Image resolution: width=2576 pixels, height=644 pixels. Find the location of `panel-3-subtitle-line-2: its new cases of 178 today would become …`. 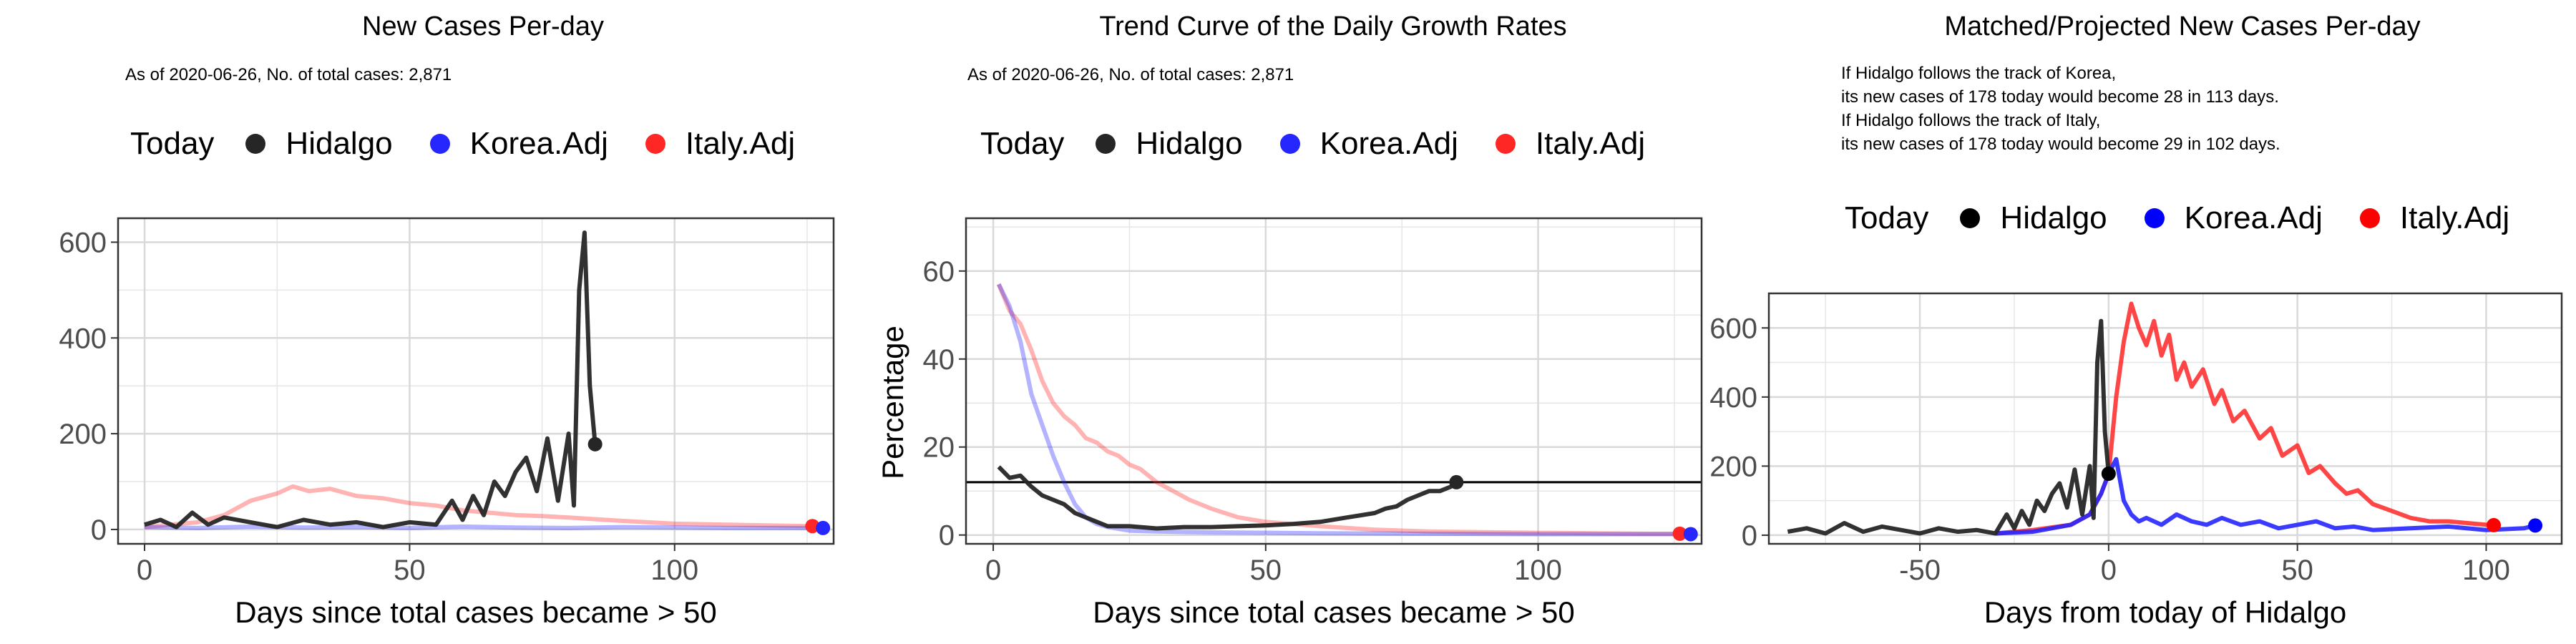

panel-3-subtitle-line-2: its new cases of 178 today would become … is located at coordinates (2060, 97).